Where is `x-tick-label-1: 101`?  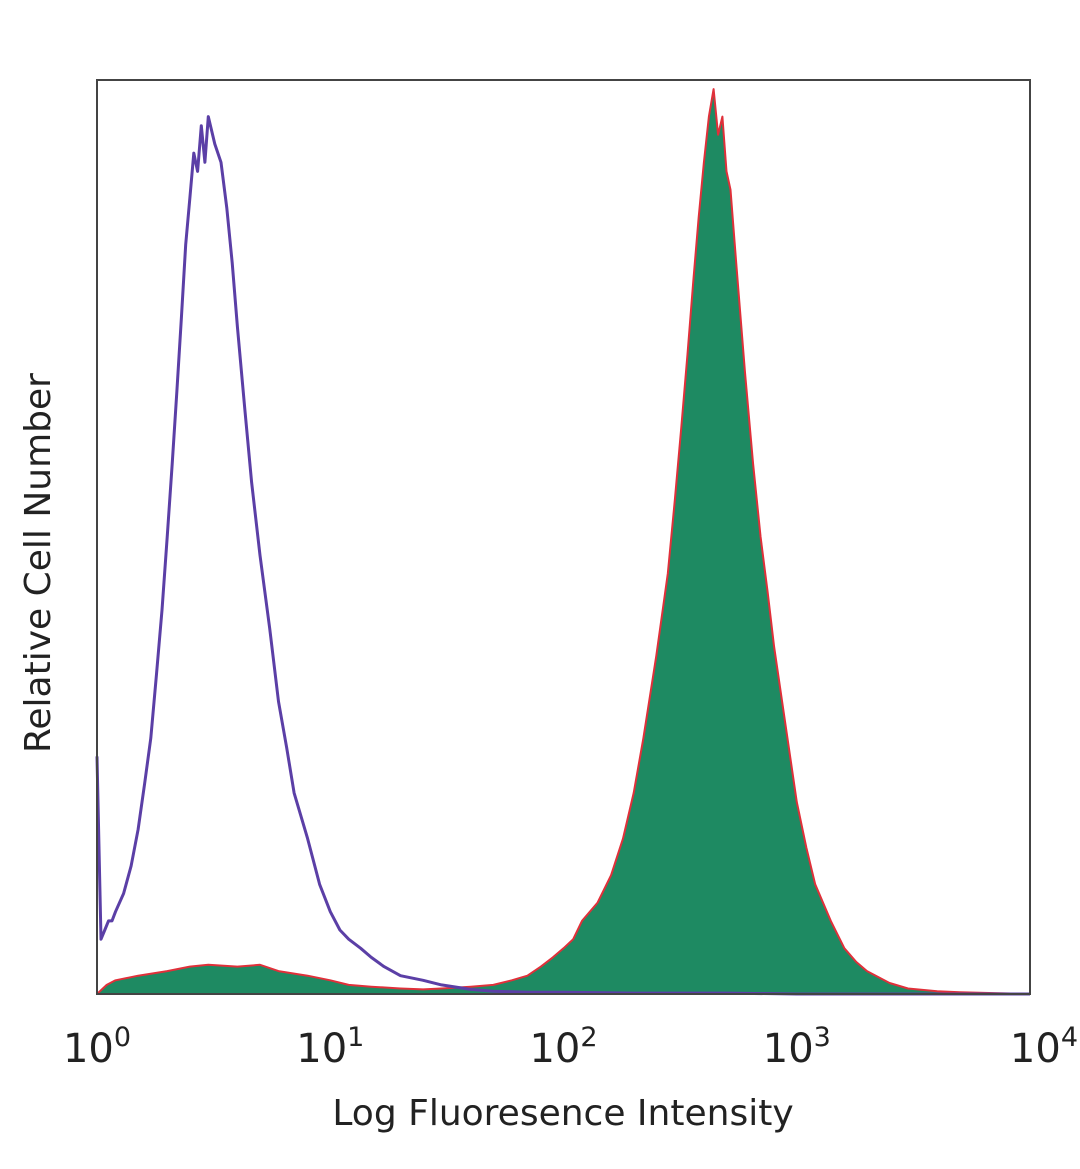 x-tick-label-1: 101 is located at coordinates (330, 1047).